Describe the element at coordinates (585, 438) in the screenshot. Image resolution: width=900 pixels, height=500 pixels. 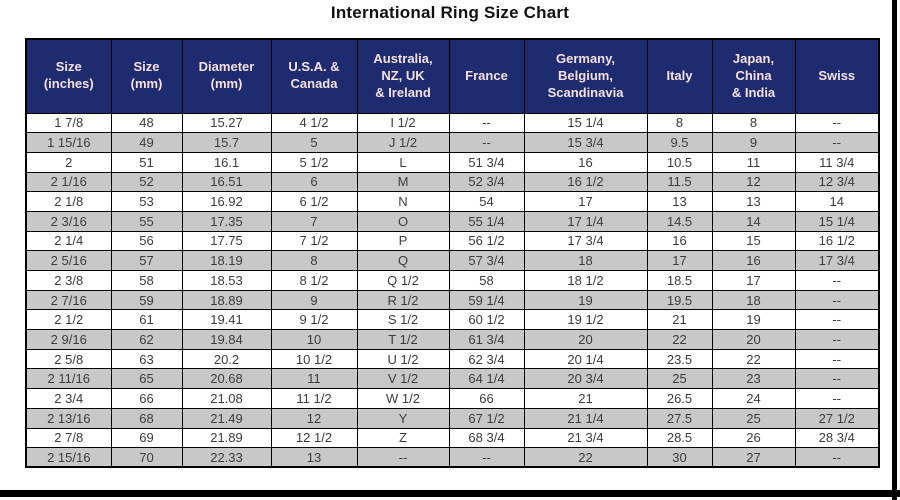
I see `table-cell: 21 3/4` at that location.